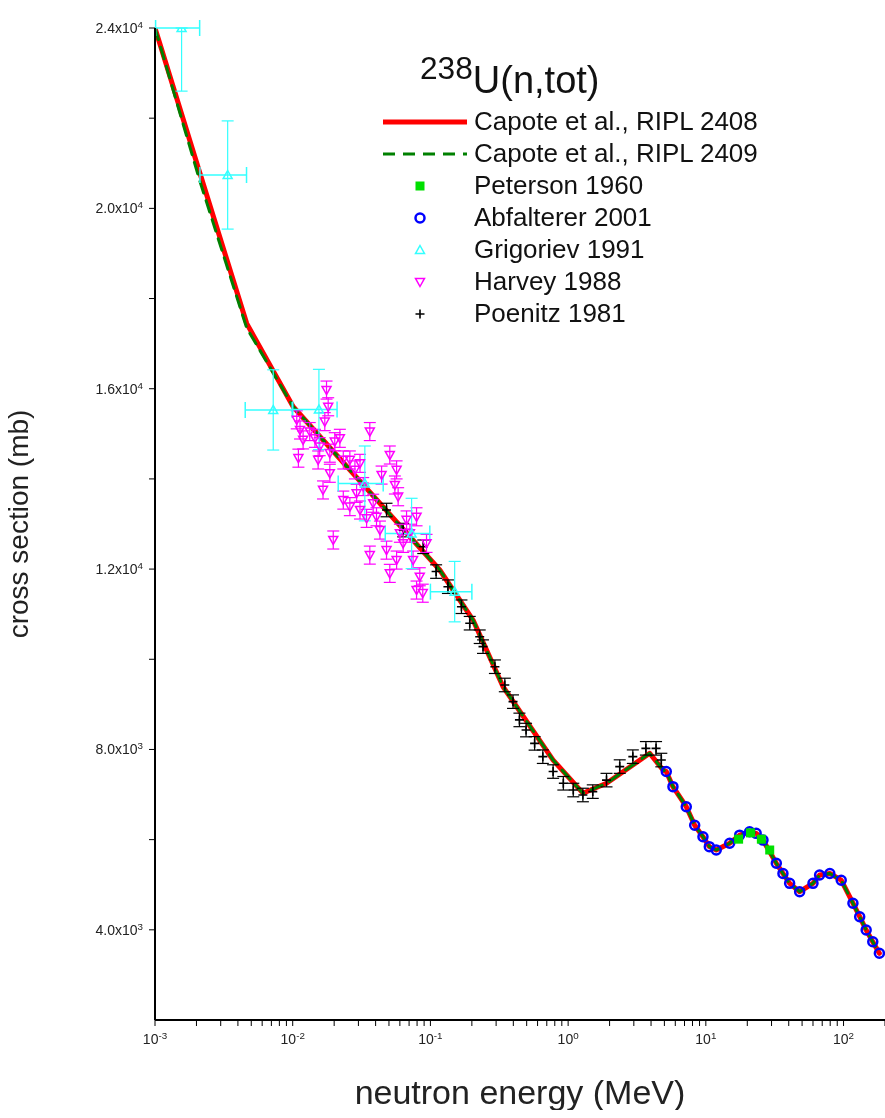 This screenshot has height=1118, width=885. I want to click on legend-label: Capote et al., RIPL 2408, so click(616, 122).